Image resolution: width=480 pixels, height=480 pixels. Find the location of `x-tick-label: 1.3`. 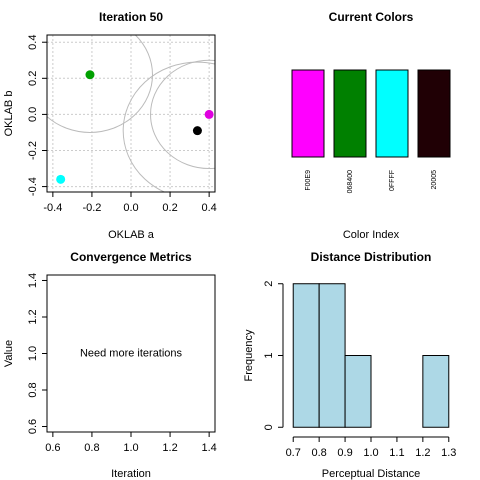

x-tick-label: 1.3 is located at coordinates (448, 453).